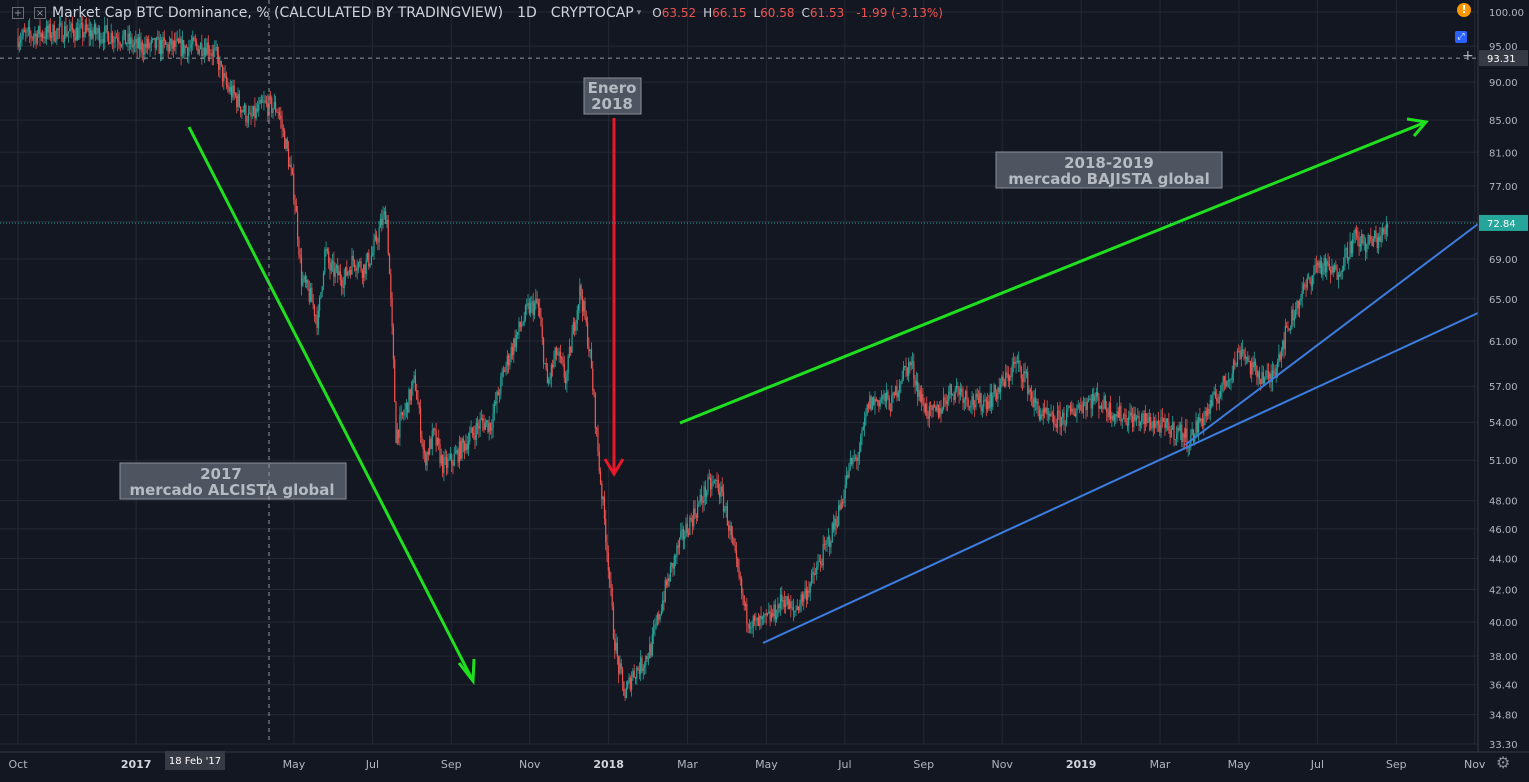  Describe the element at coordinates (466, 672) in the screenshot. I see `downtrend-arrow-head` at that location.